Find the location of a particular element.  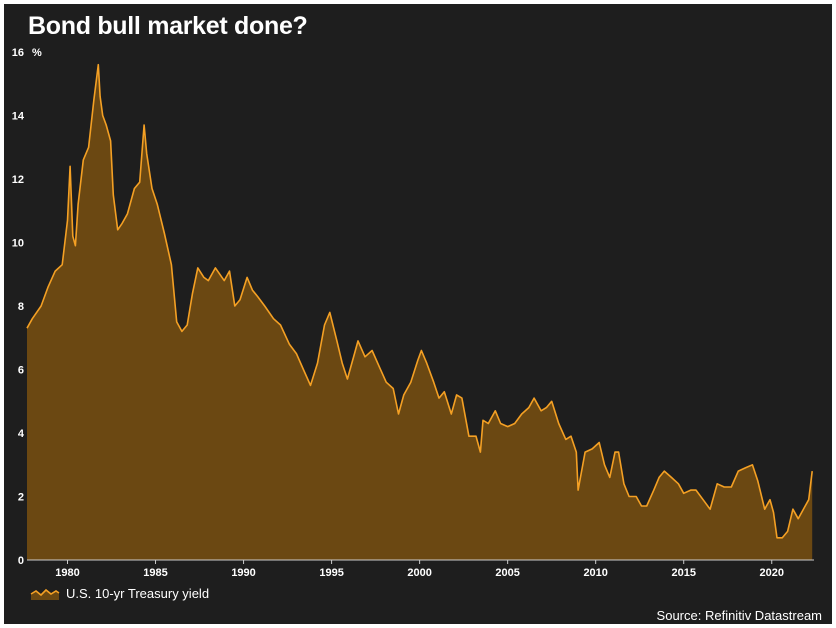

x-tick-label: 2020 is located at coordinates (772, 573).